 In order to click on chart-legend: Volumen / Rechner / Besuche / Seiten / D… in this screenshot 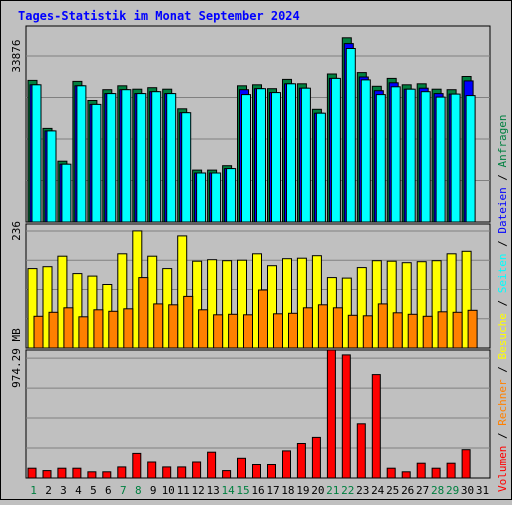, I will do `click(502, 303)`.